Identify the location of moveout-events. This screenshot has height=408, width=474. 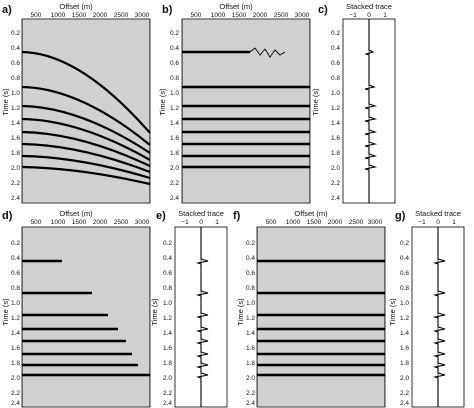
(86, 118).